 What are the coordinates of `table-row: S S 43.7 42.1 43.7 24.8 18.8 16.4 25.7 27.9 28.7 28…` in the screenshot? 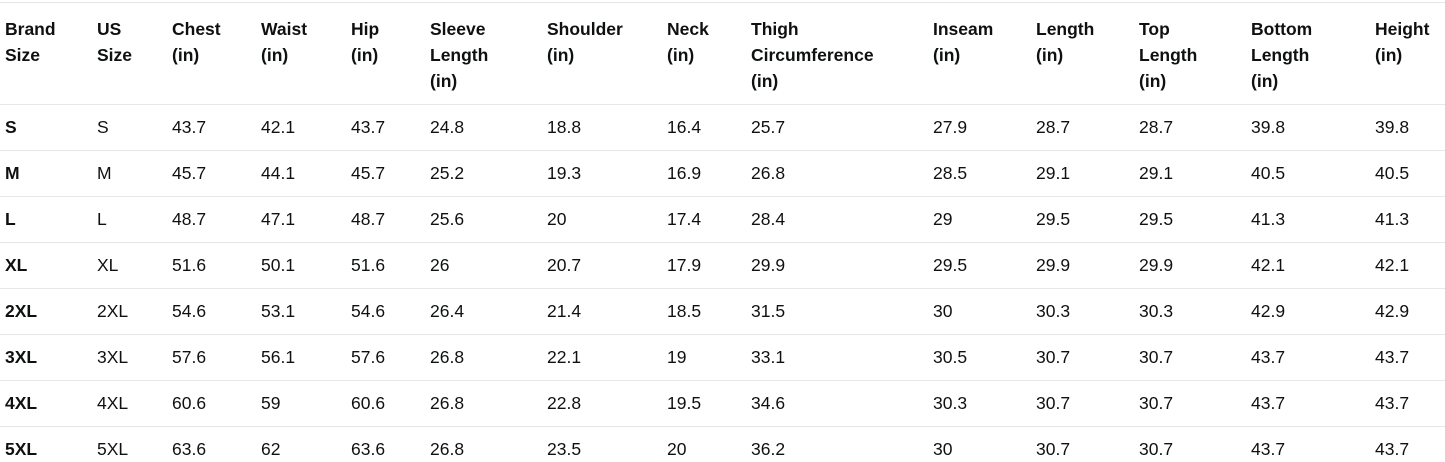 It's located at (722, 127).